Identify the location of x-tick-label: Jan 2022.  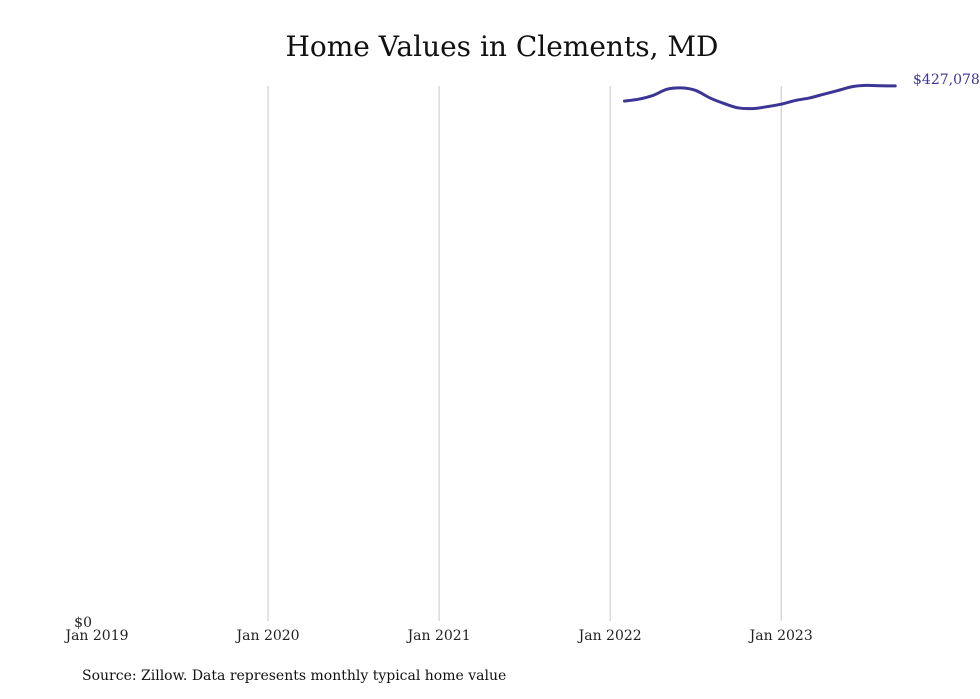
(609, 636).